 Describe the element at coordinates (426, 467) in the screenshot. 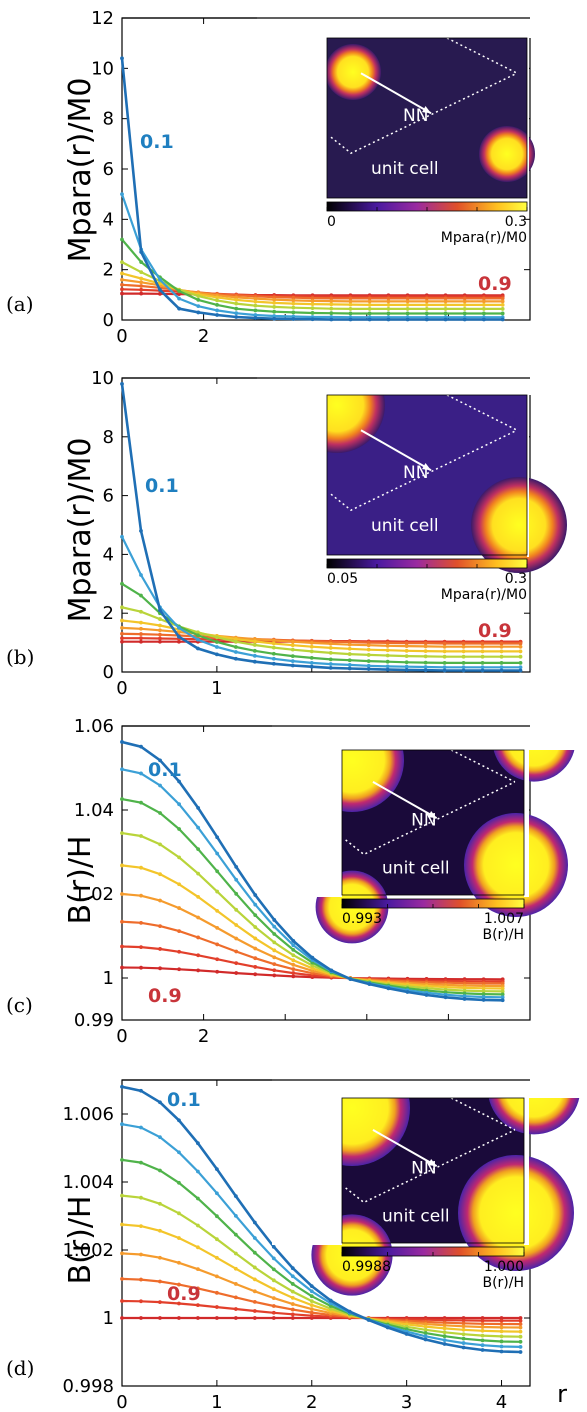

I see `nn-arrowhead` at that location.